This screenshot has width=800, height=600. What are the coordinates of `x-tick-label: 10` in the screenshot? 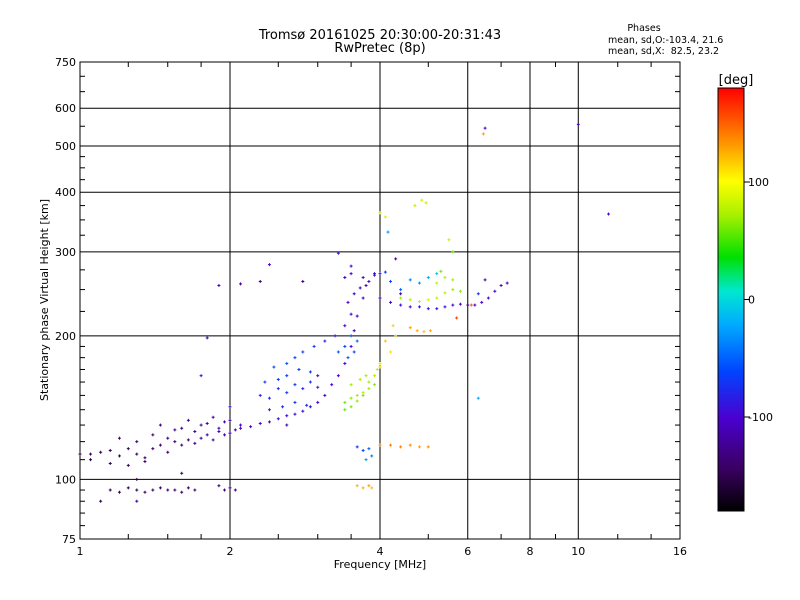 It's located at (578, 551).